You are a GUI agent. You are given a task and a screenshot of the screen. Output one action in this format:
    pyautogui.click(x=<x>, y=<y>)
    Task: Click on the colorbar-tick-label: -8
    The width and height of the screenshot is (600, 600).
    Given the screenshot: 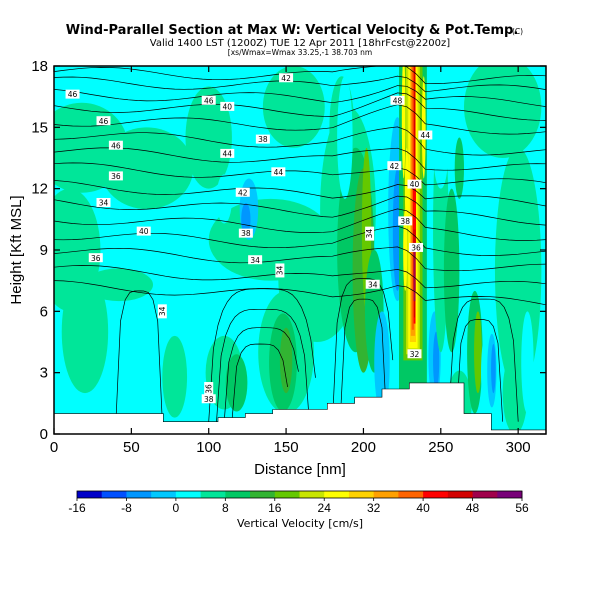 What is the action you would take?
    pyautogui.click(x=126, y=508)
    